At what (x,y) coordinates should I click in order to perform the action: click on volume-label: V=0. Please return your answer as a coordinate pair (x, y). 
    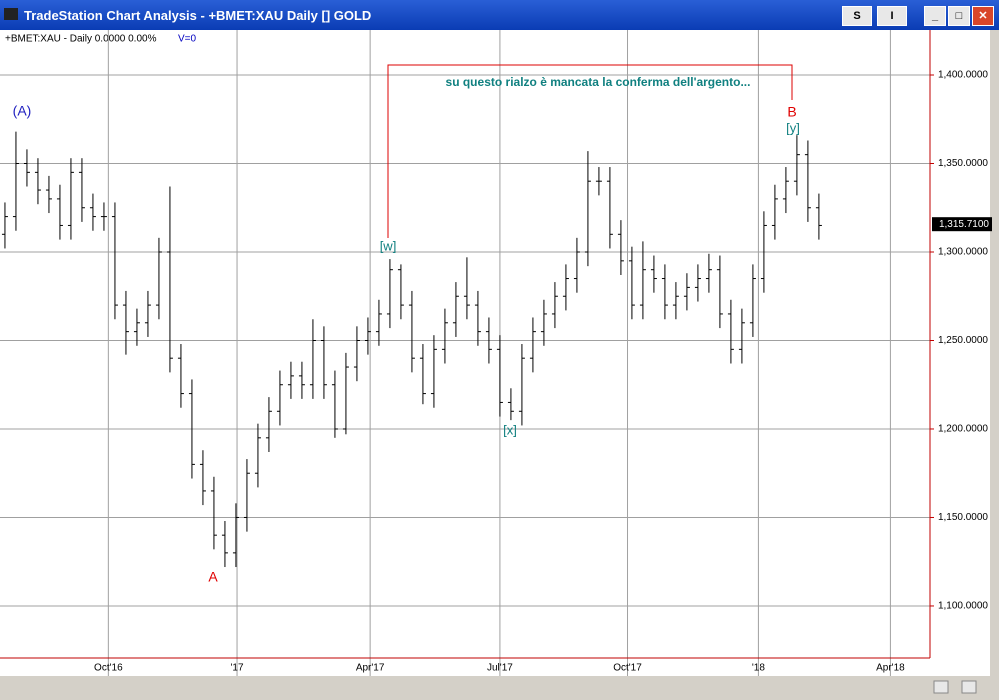
    Looking at the image, I should click on (187, 39).